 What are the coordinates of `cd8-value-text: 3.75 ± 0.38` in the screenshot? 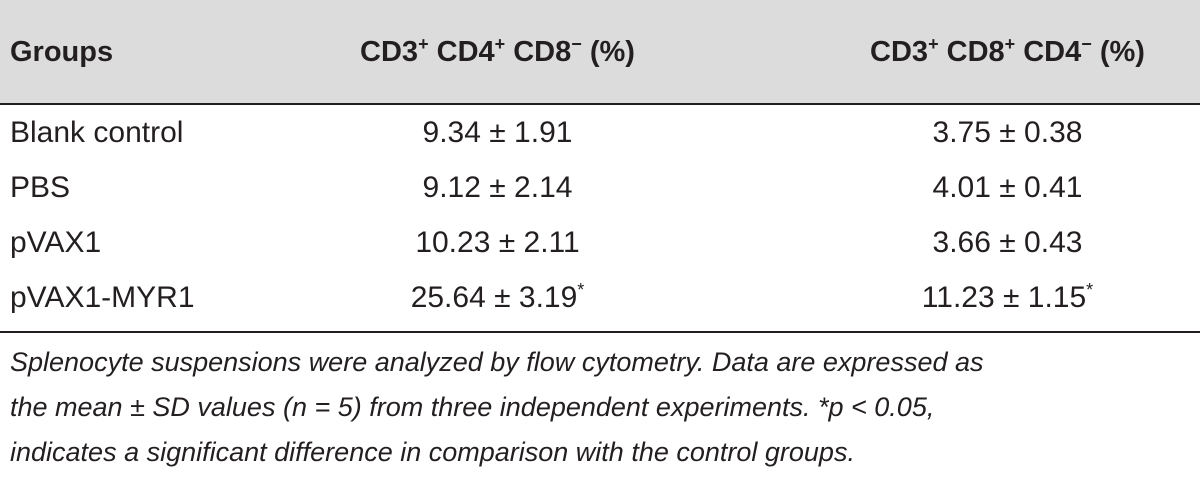 It's located at (1007, 132).